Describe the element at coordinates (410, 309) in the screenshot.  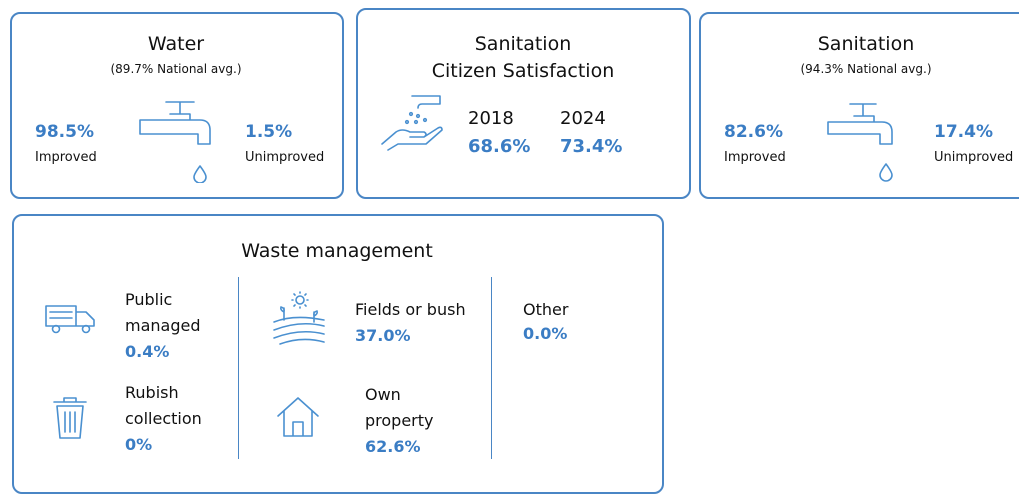
I see `label: Fields or bush` at that location.